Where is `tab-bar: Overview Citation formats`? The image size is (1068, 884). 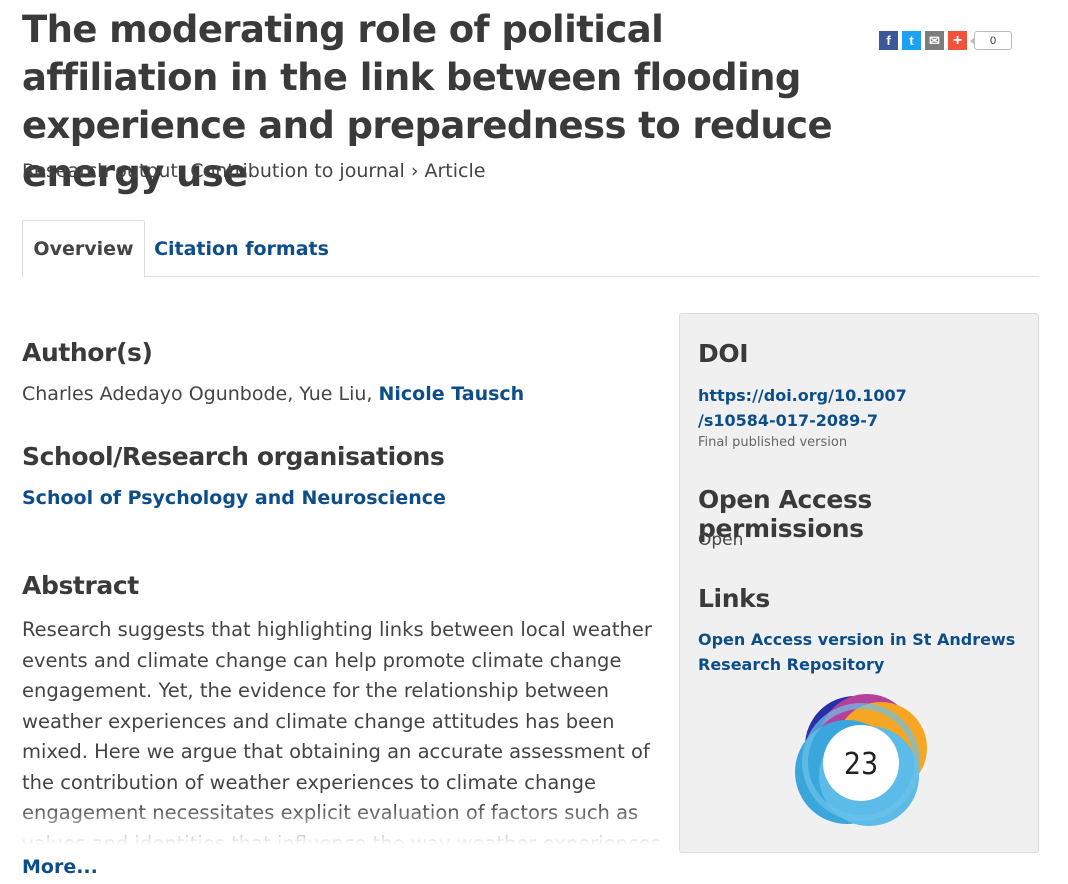 tab-bar: Overview Citation formats is located at coordinates (530, 249).